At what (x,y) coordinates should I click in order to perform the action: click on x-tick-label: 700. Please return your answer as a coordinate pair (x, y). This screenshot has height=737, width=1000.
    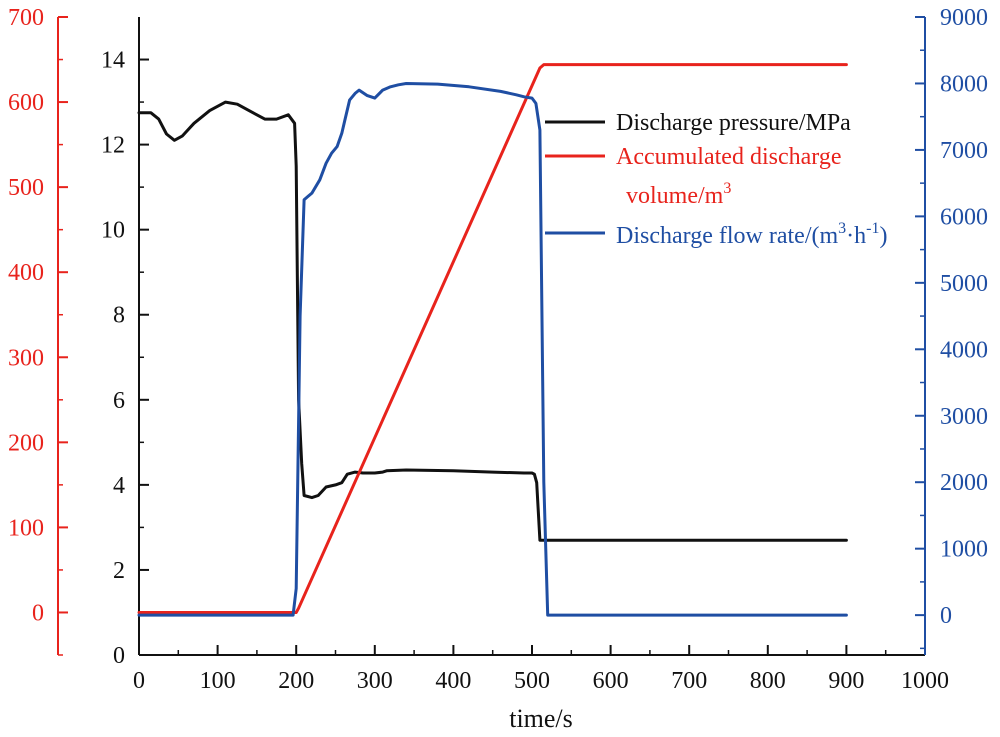
    Looking at the image, I should click on (689, 681).